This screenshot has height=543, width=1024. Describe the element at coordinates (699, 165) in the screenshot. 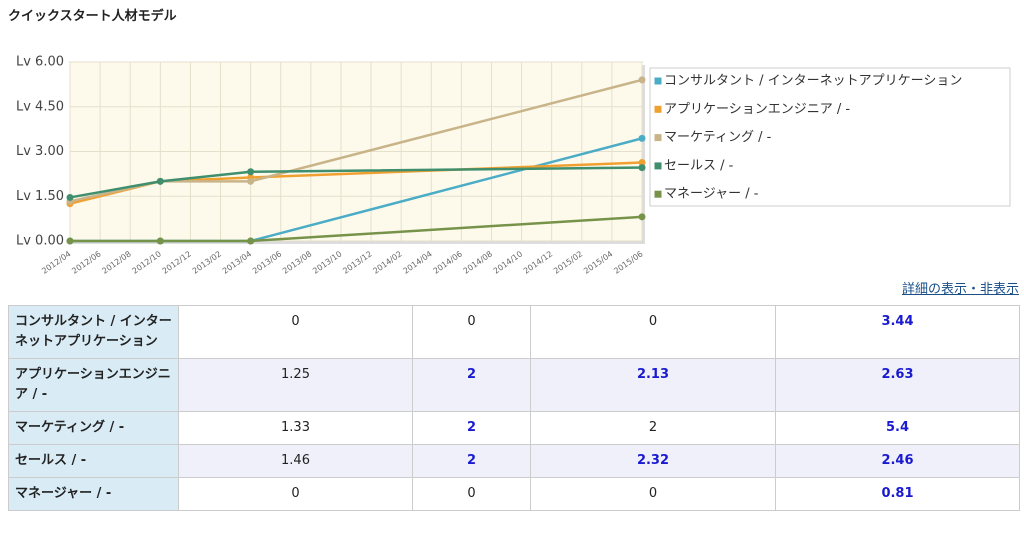

I see `legend-label: セールス / -` at that location.